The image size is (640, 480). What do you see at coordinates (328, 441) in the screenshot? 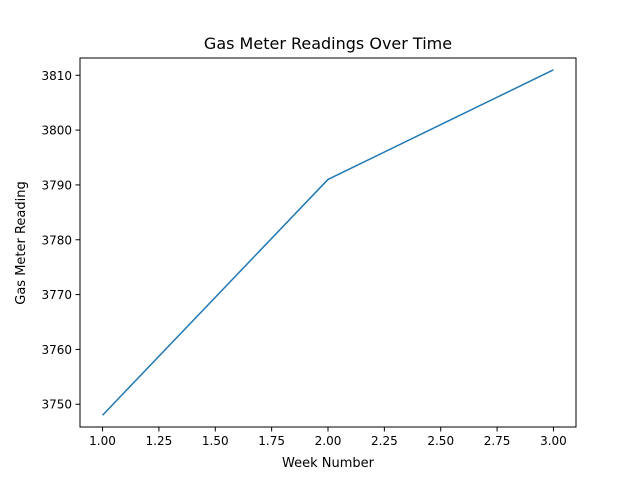
I see `x-tick-label: 2.00` at bounding box center [328, 441].